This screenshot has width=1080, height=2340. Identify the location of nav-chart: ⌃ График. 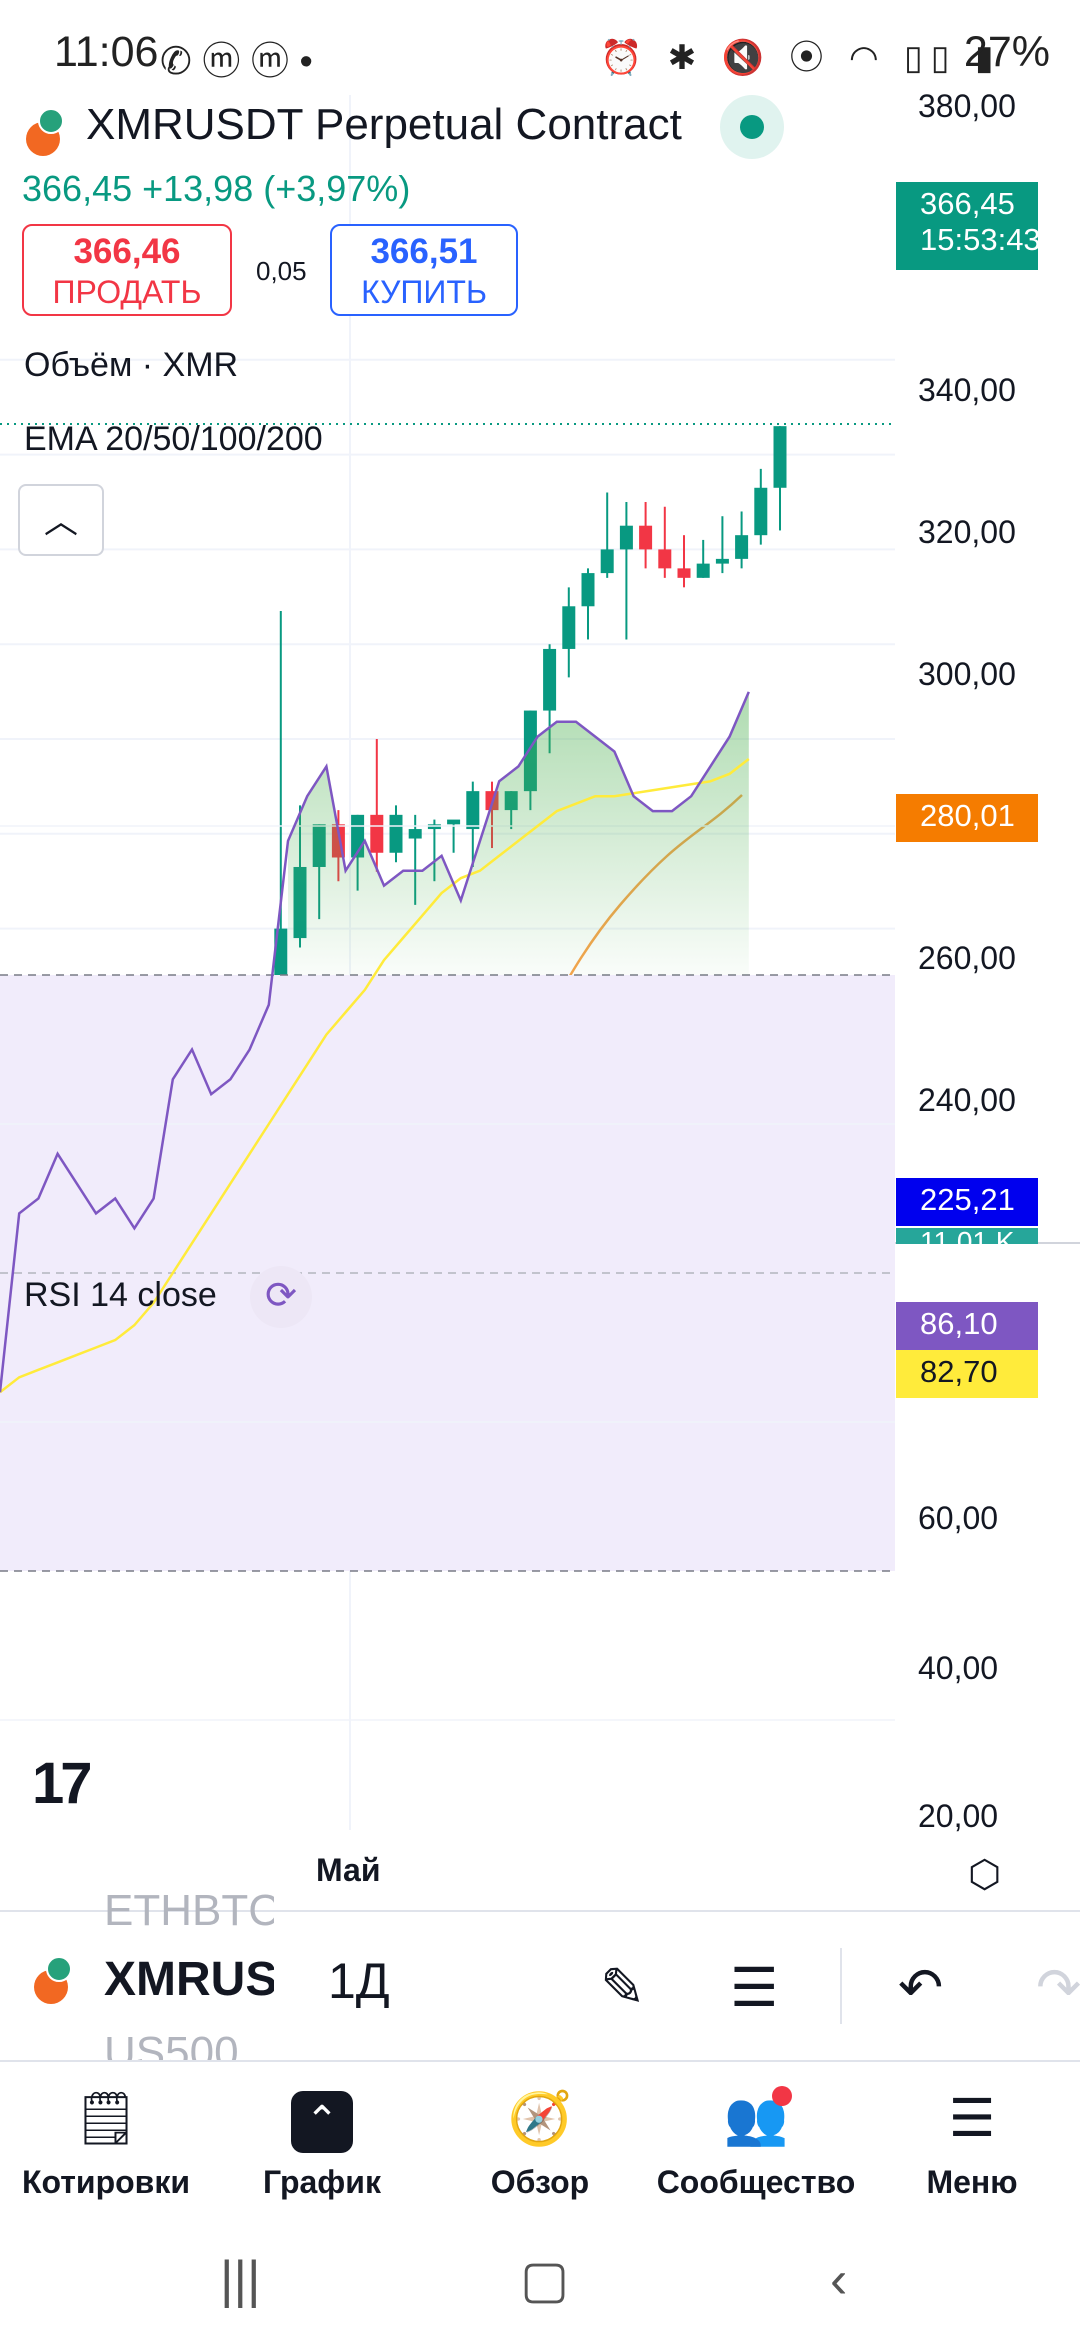
(322, 2141).